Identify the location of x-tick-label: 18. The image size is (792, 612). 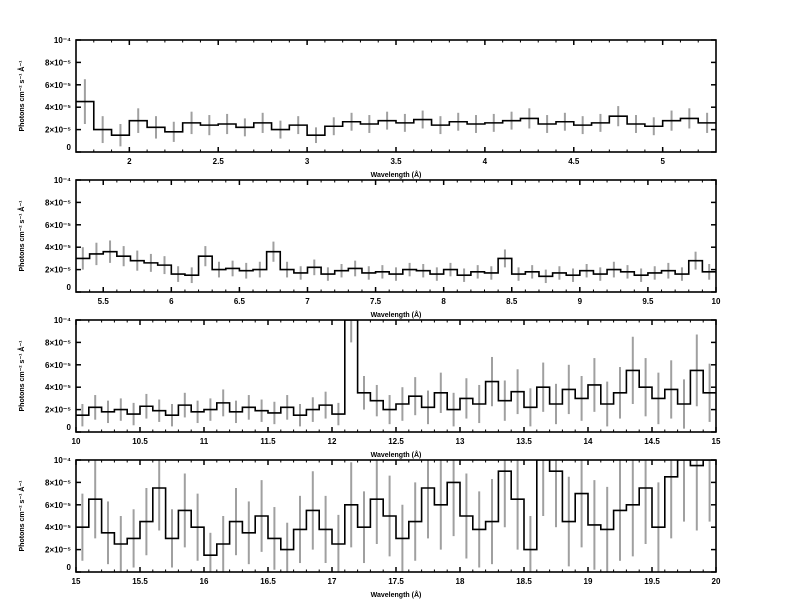
(460, 581).